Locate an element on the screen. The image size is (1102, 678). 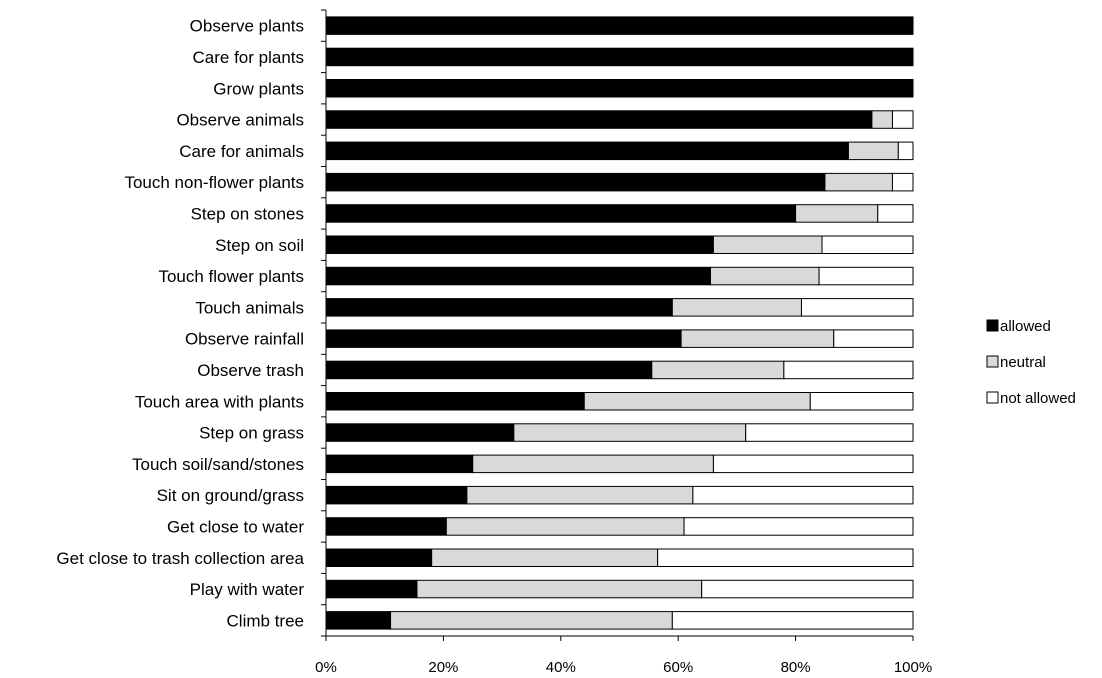
legend: allowed neutral not allowed is located at coordinates (1031, 362).